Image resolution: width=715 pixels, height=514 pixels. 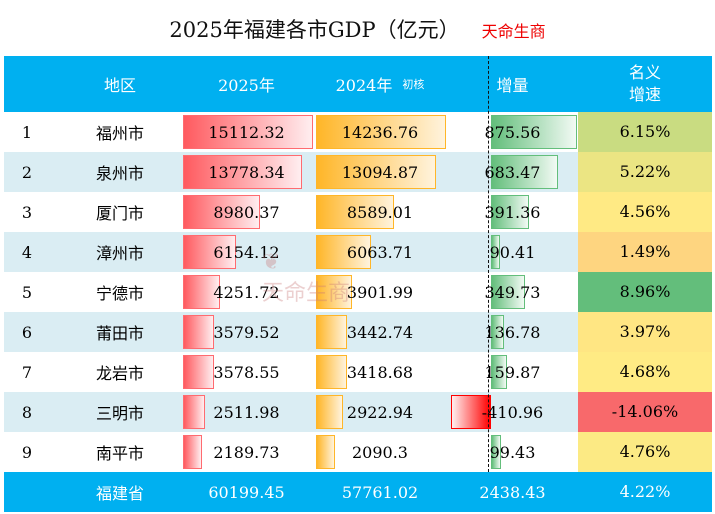 I want to click on rank: 1, so click(x=27, y=132).